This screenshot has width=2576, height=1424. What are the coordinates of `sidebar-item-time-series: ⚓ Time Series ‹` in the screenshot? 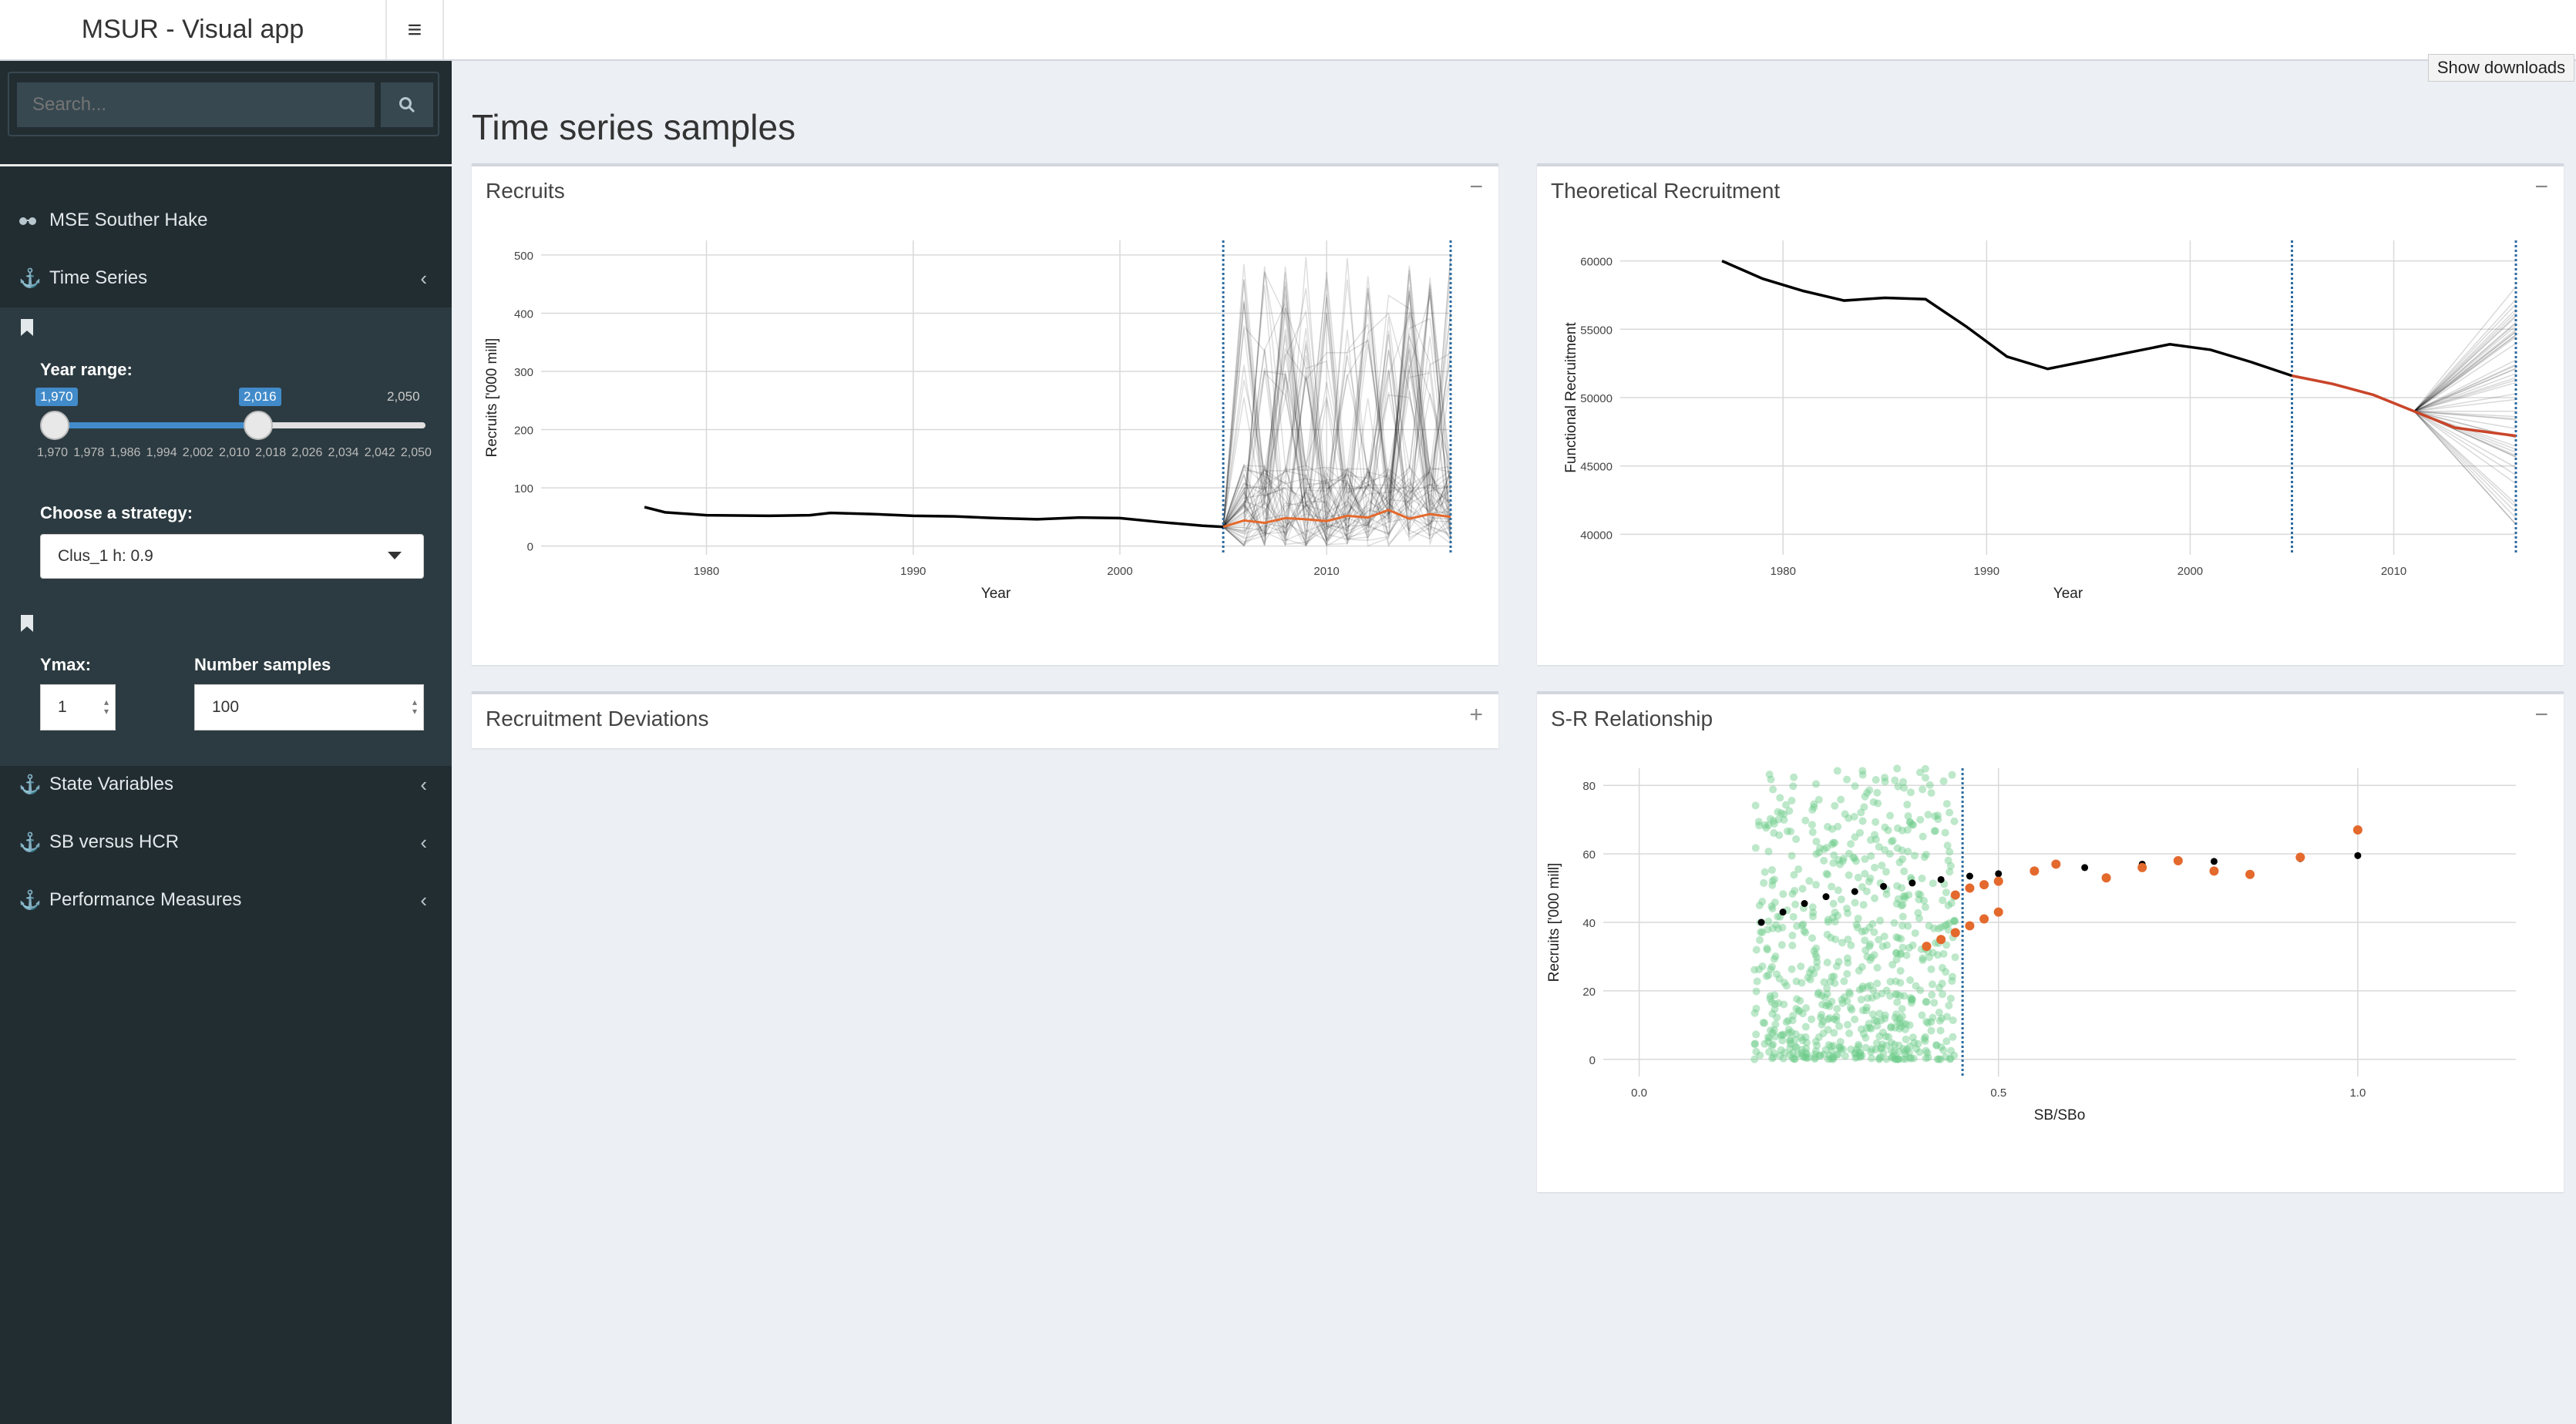 It's located at (226, 278).